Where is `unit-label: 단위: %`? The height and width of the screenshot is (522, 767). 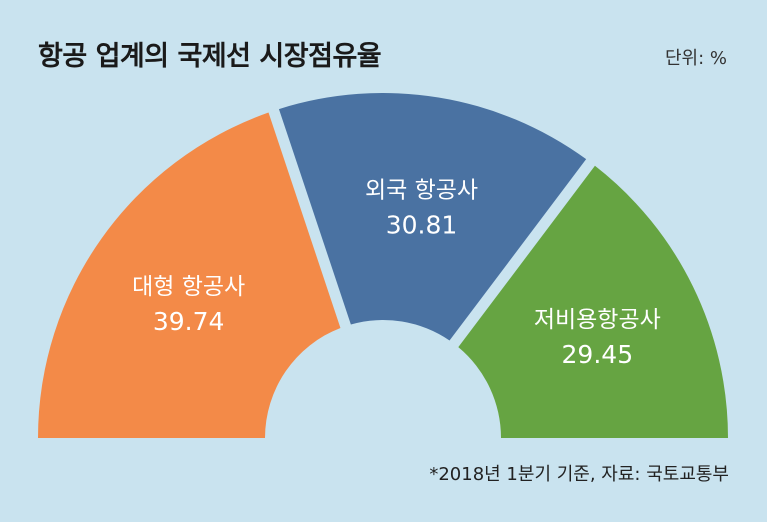
unit-label: 단위: % is located at coordinates (695, 58).